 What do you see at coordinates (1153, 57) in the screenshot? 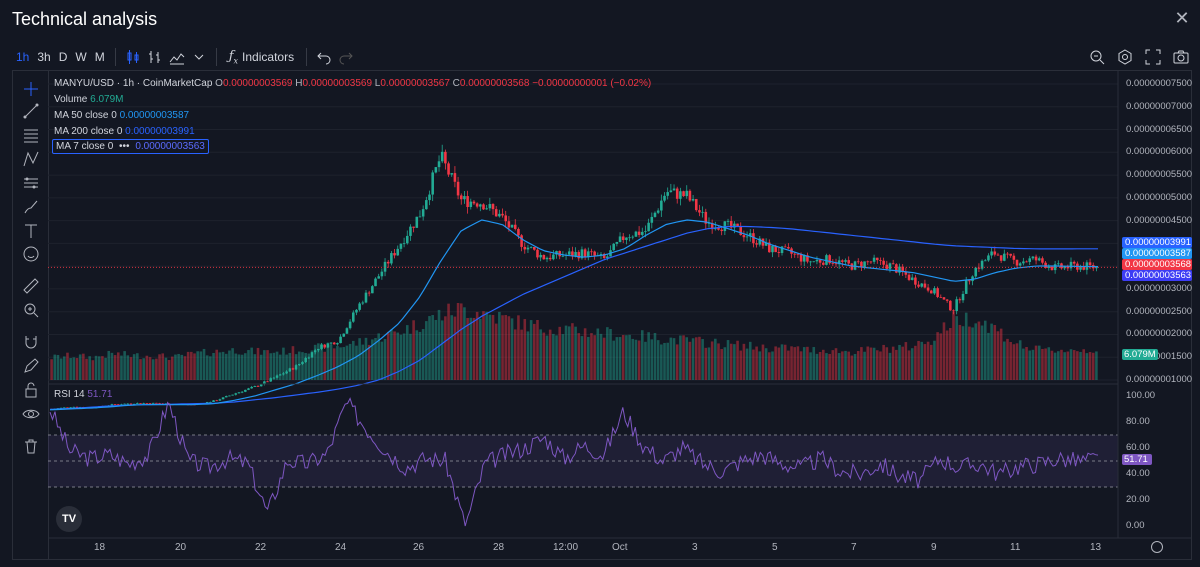
I see `fullscreen-icon` at bounding box center [1153, 57].